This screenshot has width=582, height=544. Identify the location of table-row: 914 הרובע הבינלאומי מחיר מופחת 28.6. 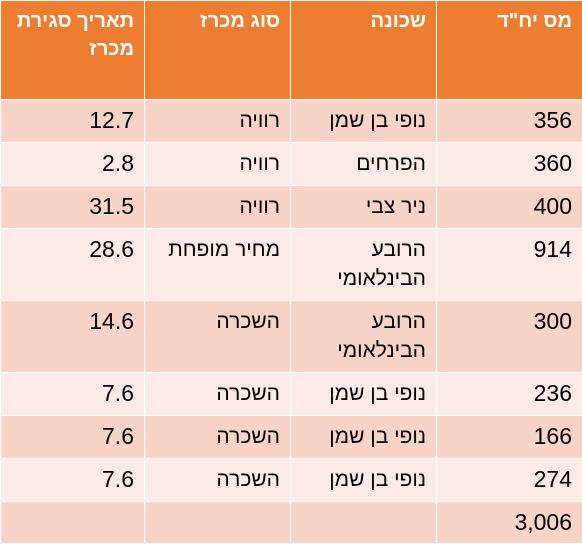
(291, 265).